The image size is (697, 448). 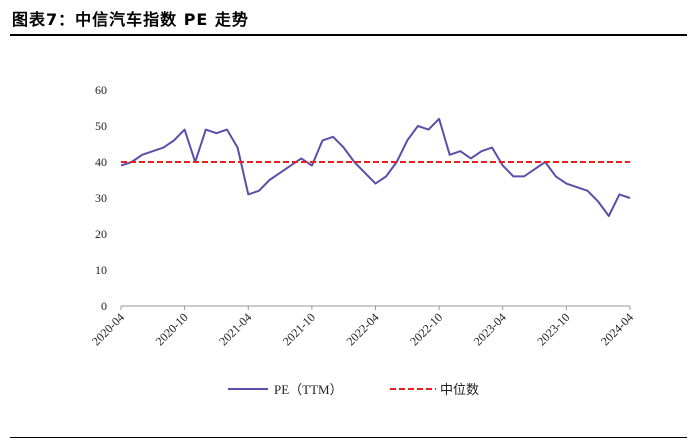 I want to click on x-tick-label: 2021-10, so click(x=299, y=329).